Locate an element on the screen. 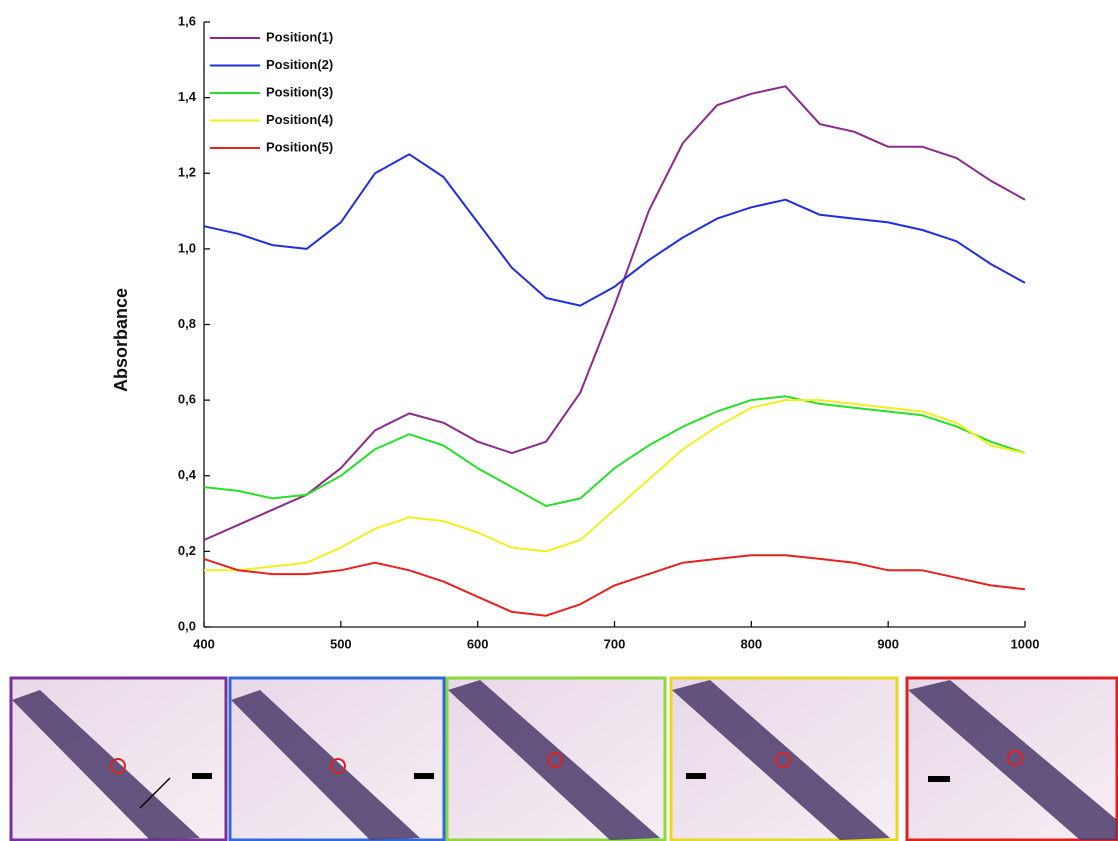 This screenshot has height=841, width=1118. x-tick-label: 1000 is located at coordinates (1025, 643).